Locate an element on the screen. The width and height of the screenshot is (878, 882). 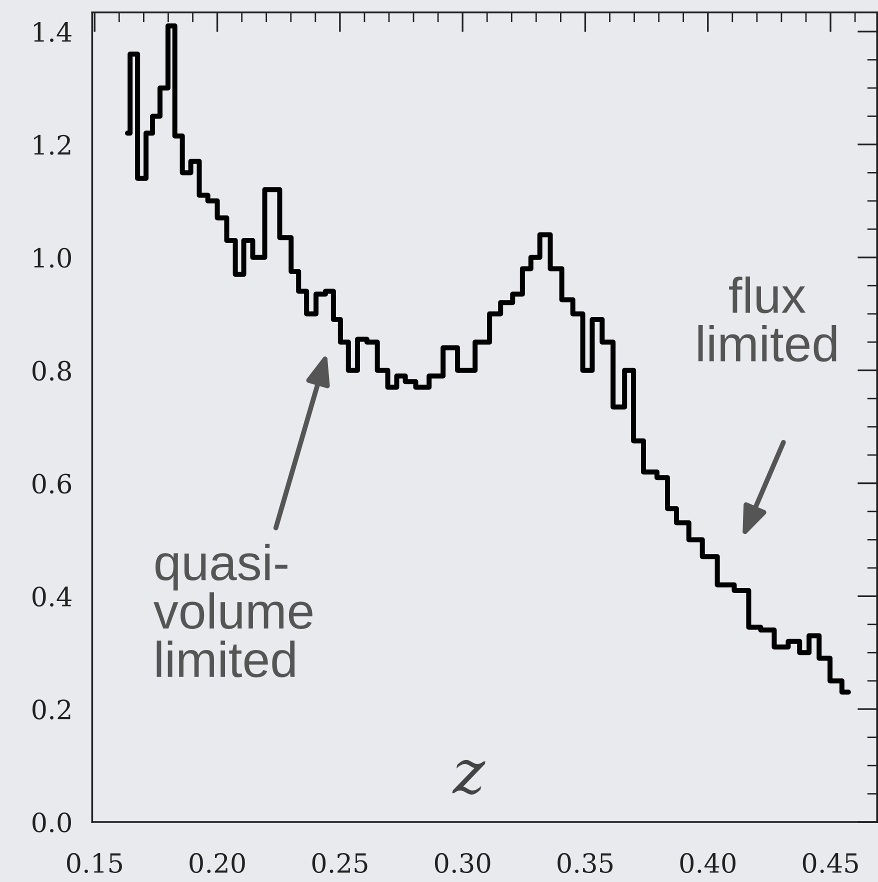
y-tick-label: 1.0 is located at coordinates (52, 258).